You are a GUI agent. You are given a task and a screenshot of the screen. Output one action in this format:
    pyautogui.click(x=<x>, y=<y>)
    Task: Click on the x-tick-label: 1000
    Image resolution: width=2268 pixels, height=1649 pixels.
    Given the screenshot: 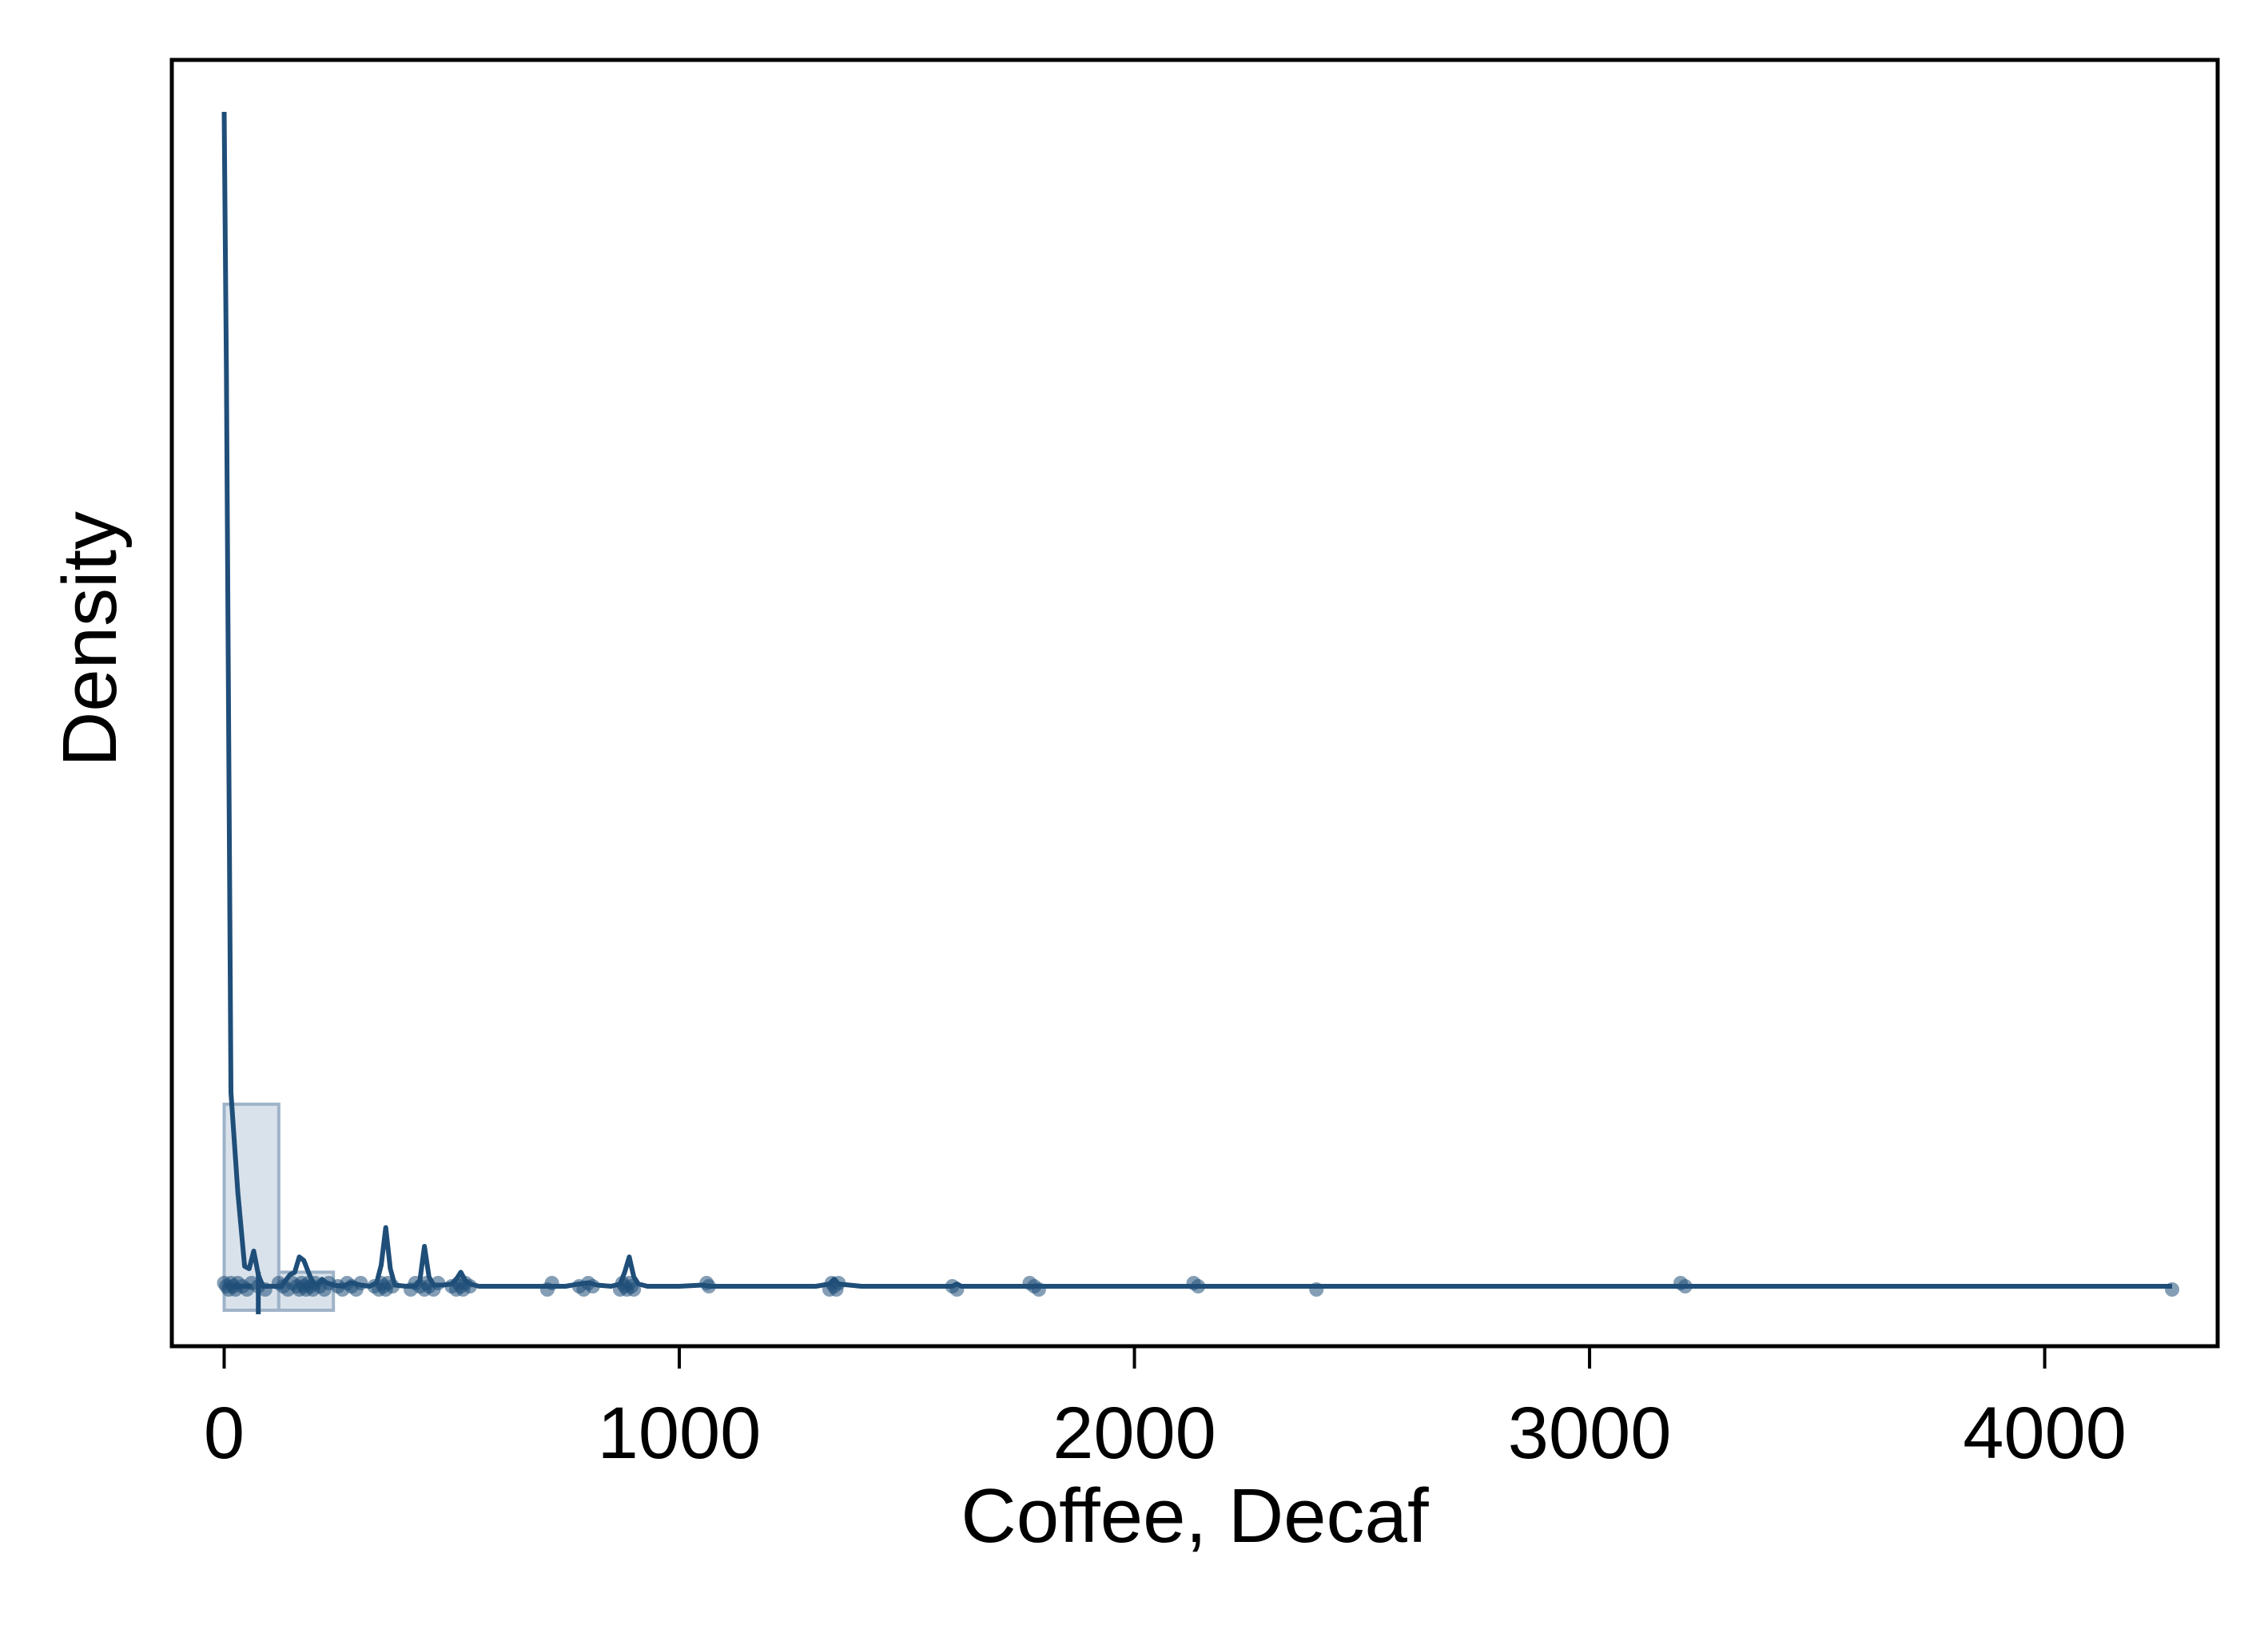 What is the action you would take?
    pyautogui.click(x=680, y=1433)
    